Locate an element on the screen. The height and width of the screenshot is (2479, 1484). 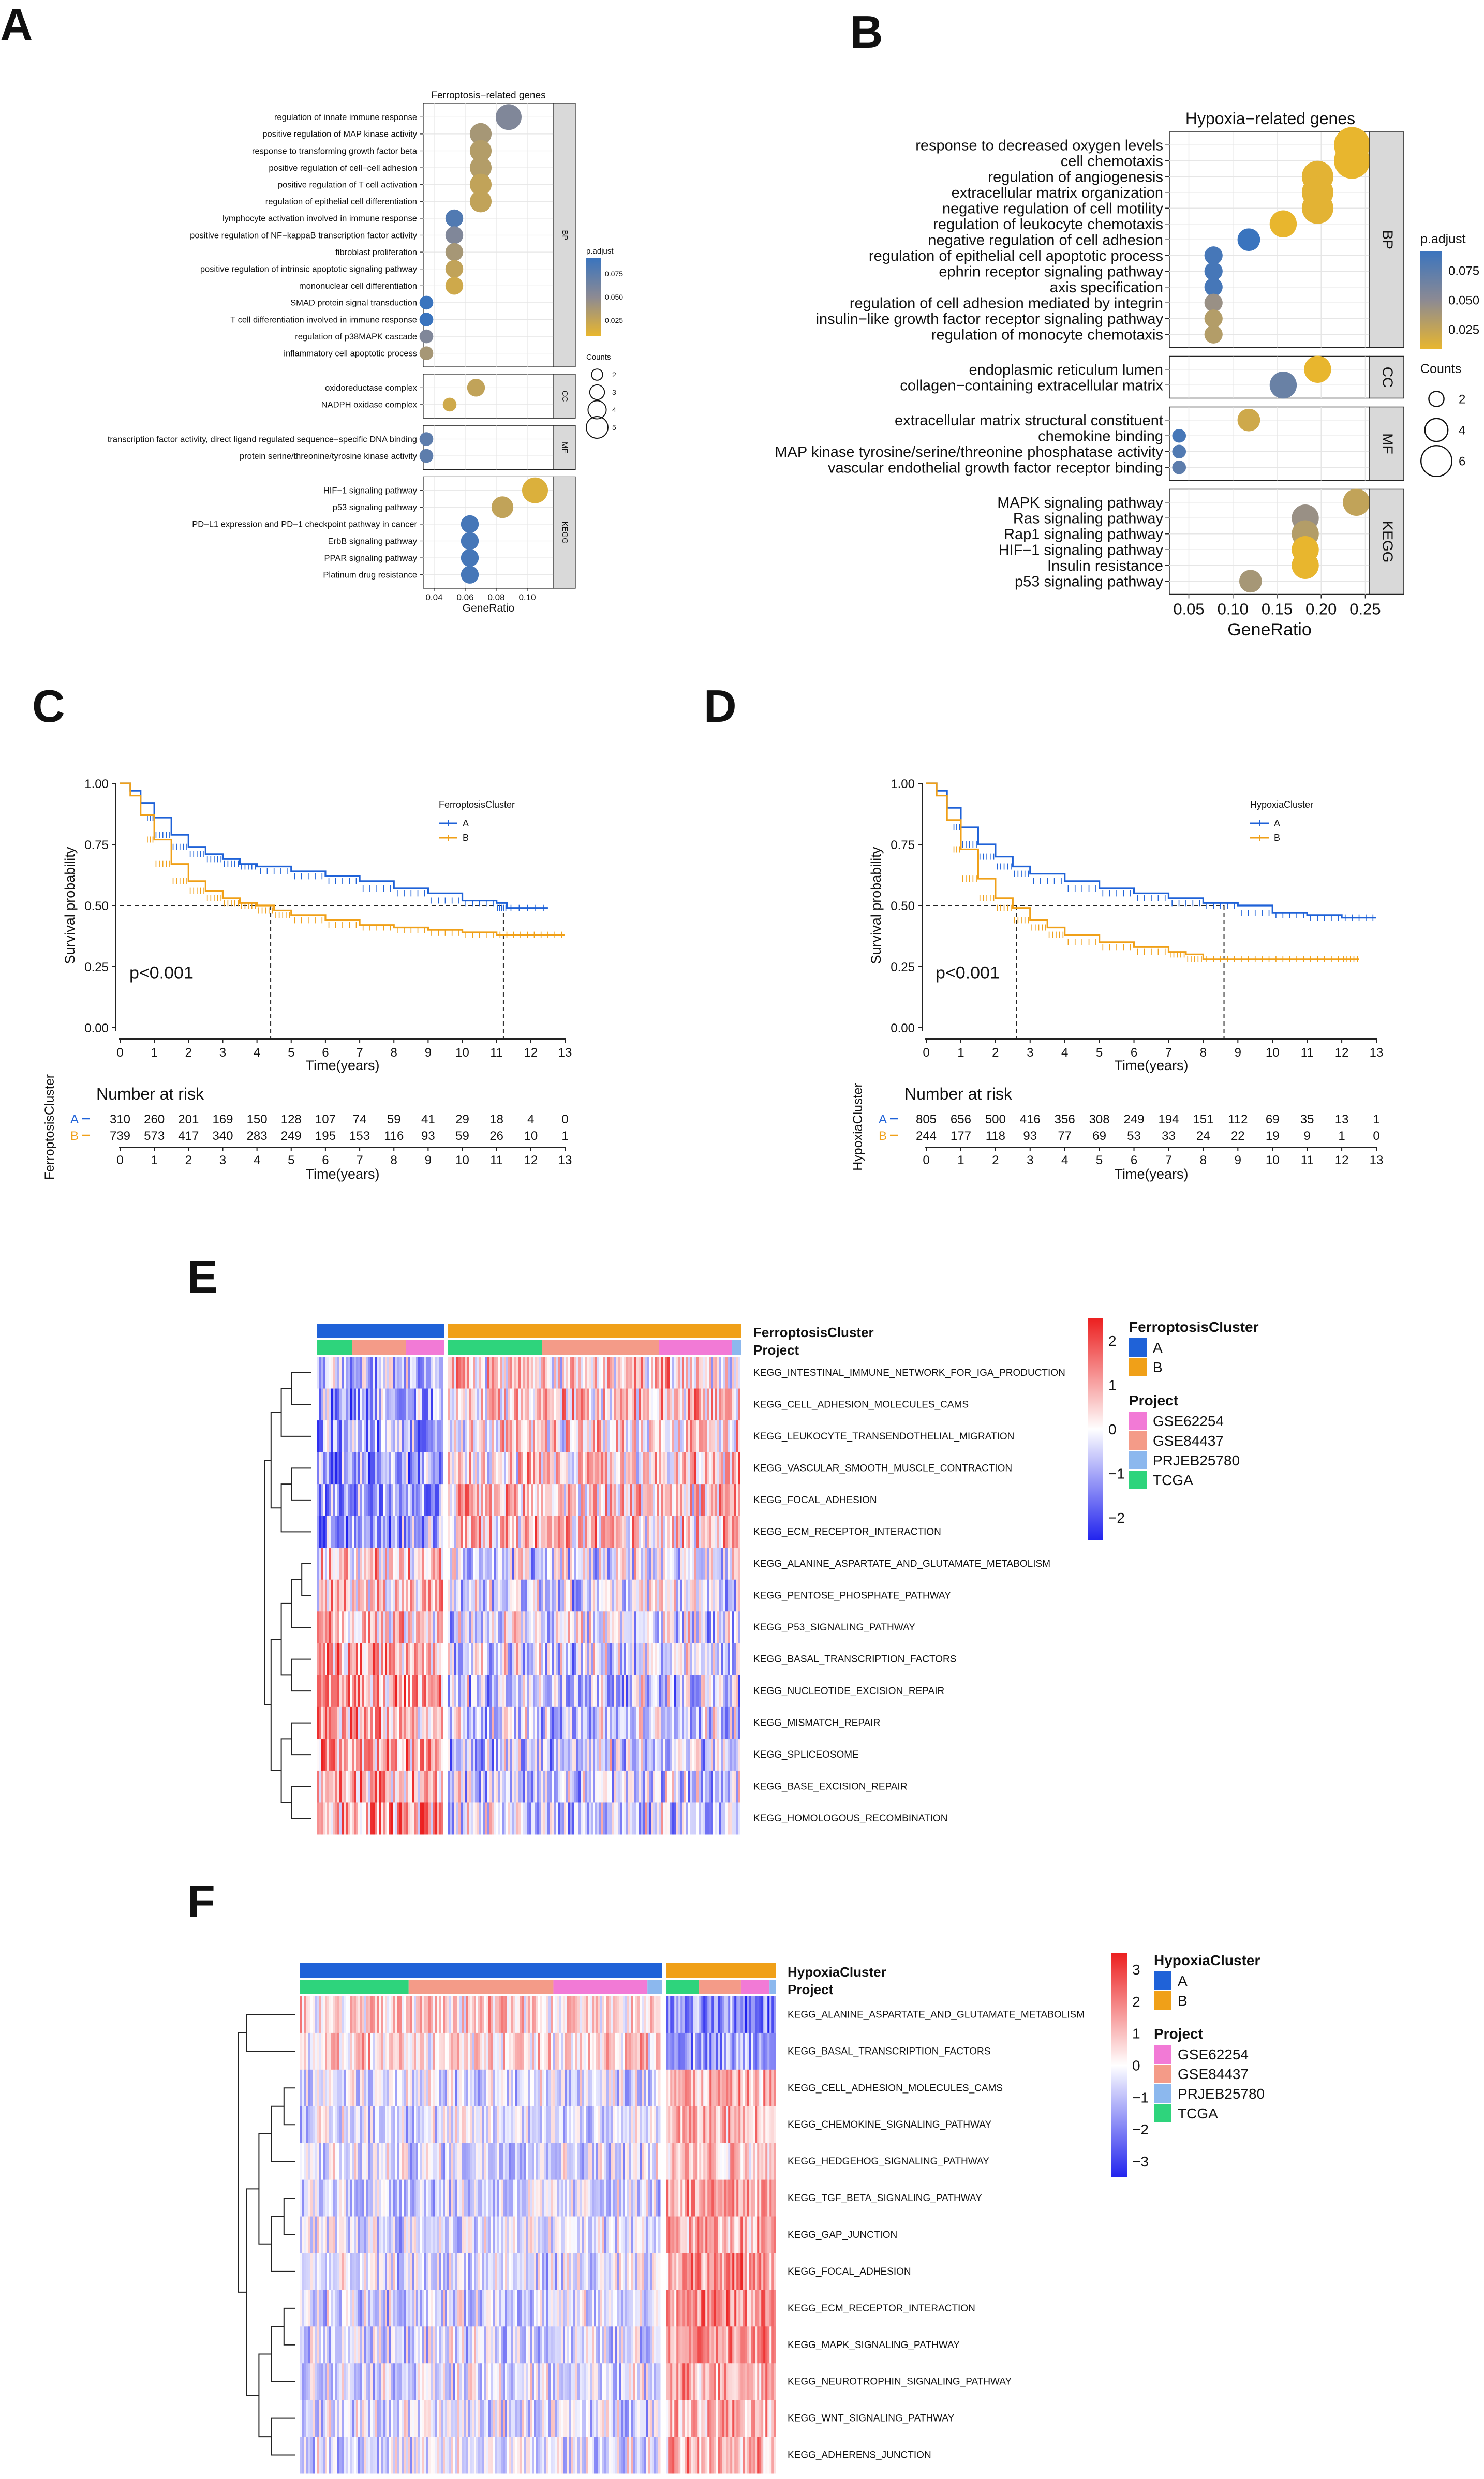
colorbar-tick-label: 0 is located at coordinates (1112, 1429).